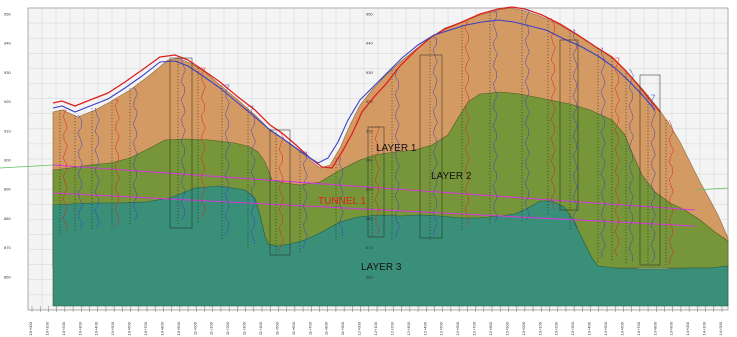 Image resolution: width=737 pixels, height=337 pixels. I want to click on elevation-tick-label-mid: 880, so click(369, 218).